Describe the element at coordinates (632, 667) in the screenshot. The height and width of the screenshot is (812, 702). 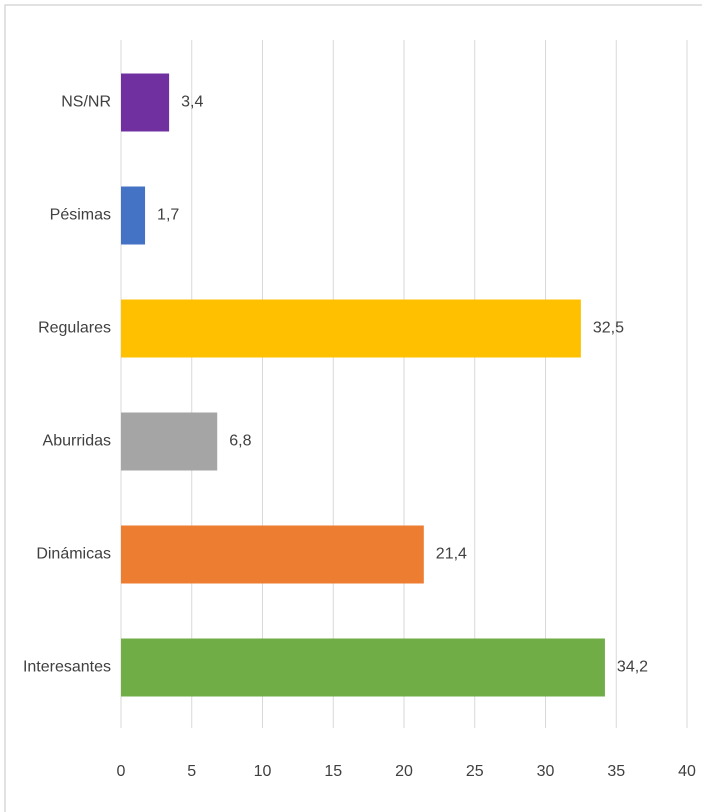
I see `value-label: 34,2` at that location.